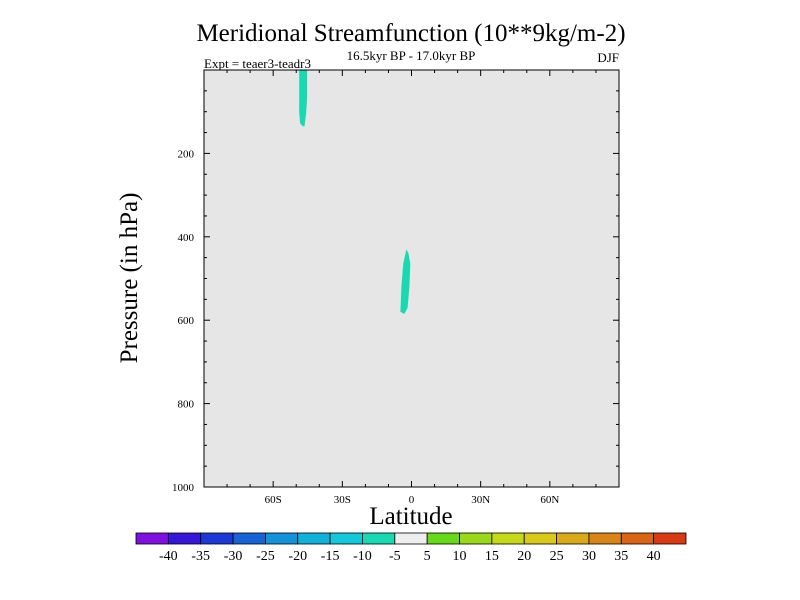  I want to click on y-tick-label: 600, so click(186, 321).